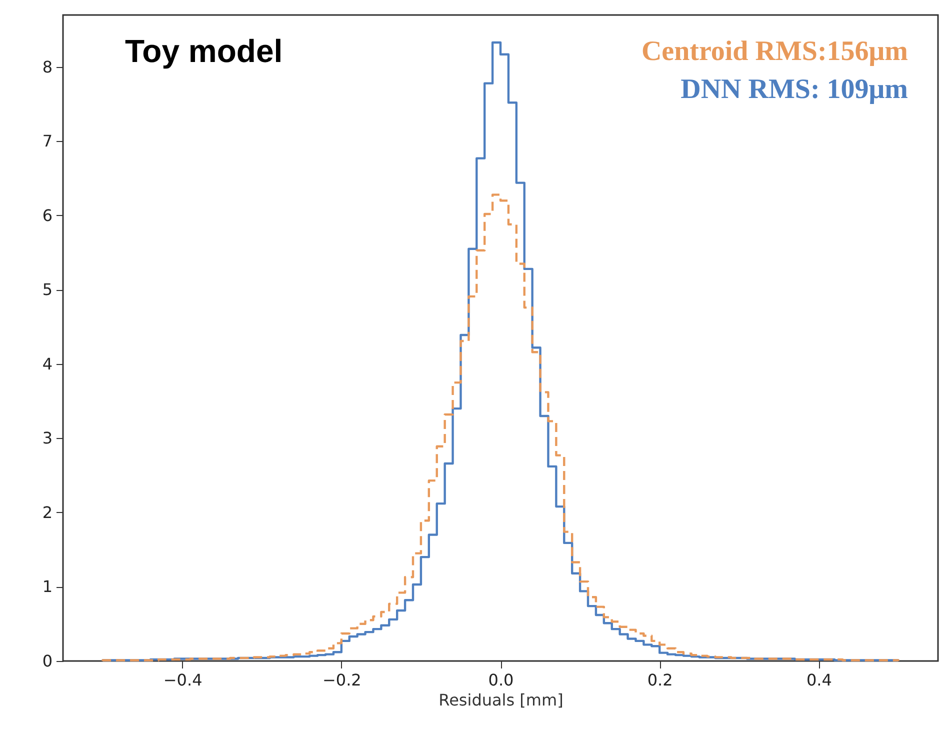 The width and height of the screenshot is (952, 737). I want to click on x-tick-label: 0.4, so click(819, 680).